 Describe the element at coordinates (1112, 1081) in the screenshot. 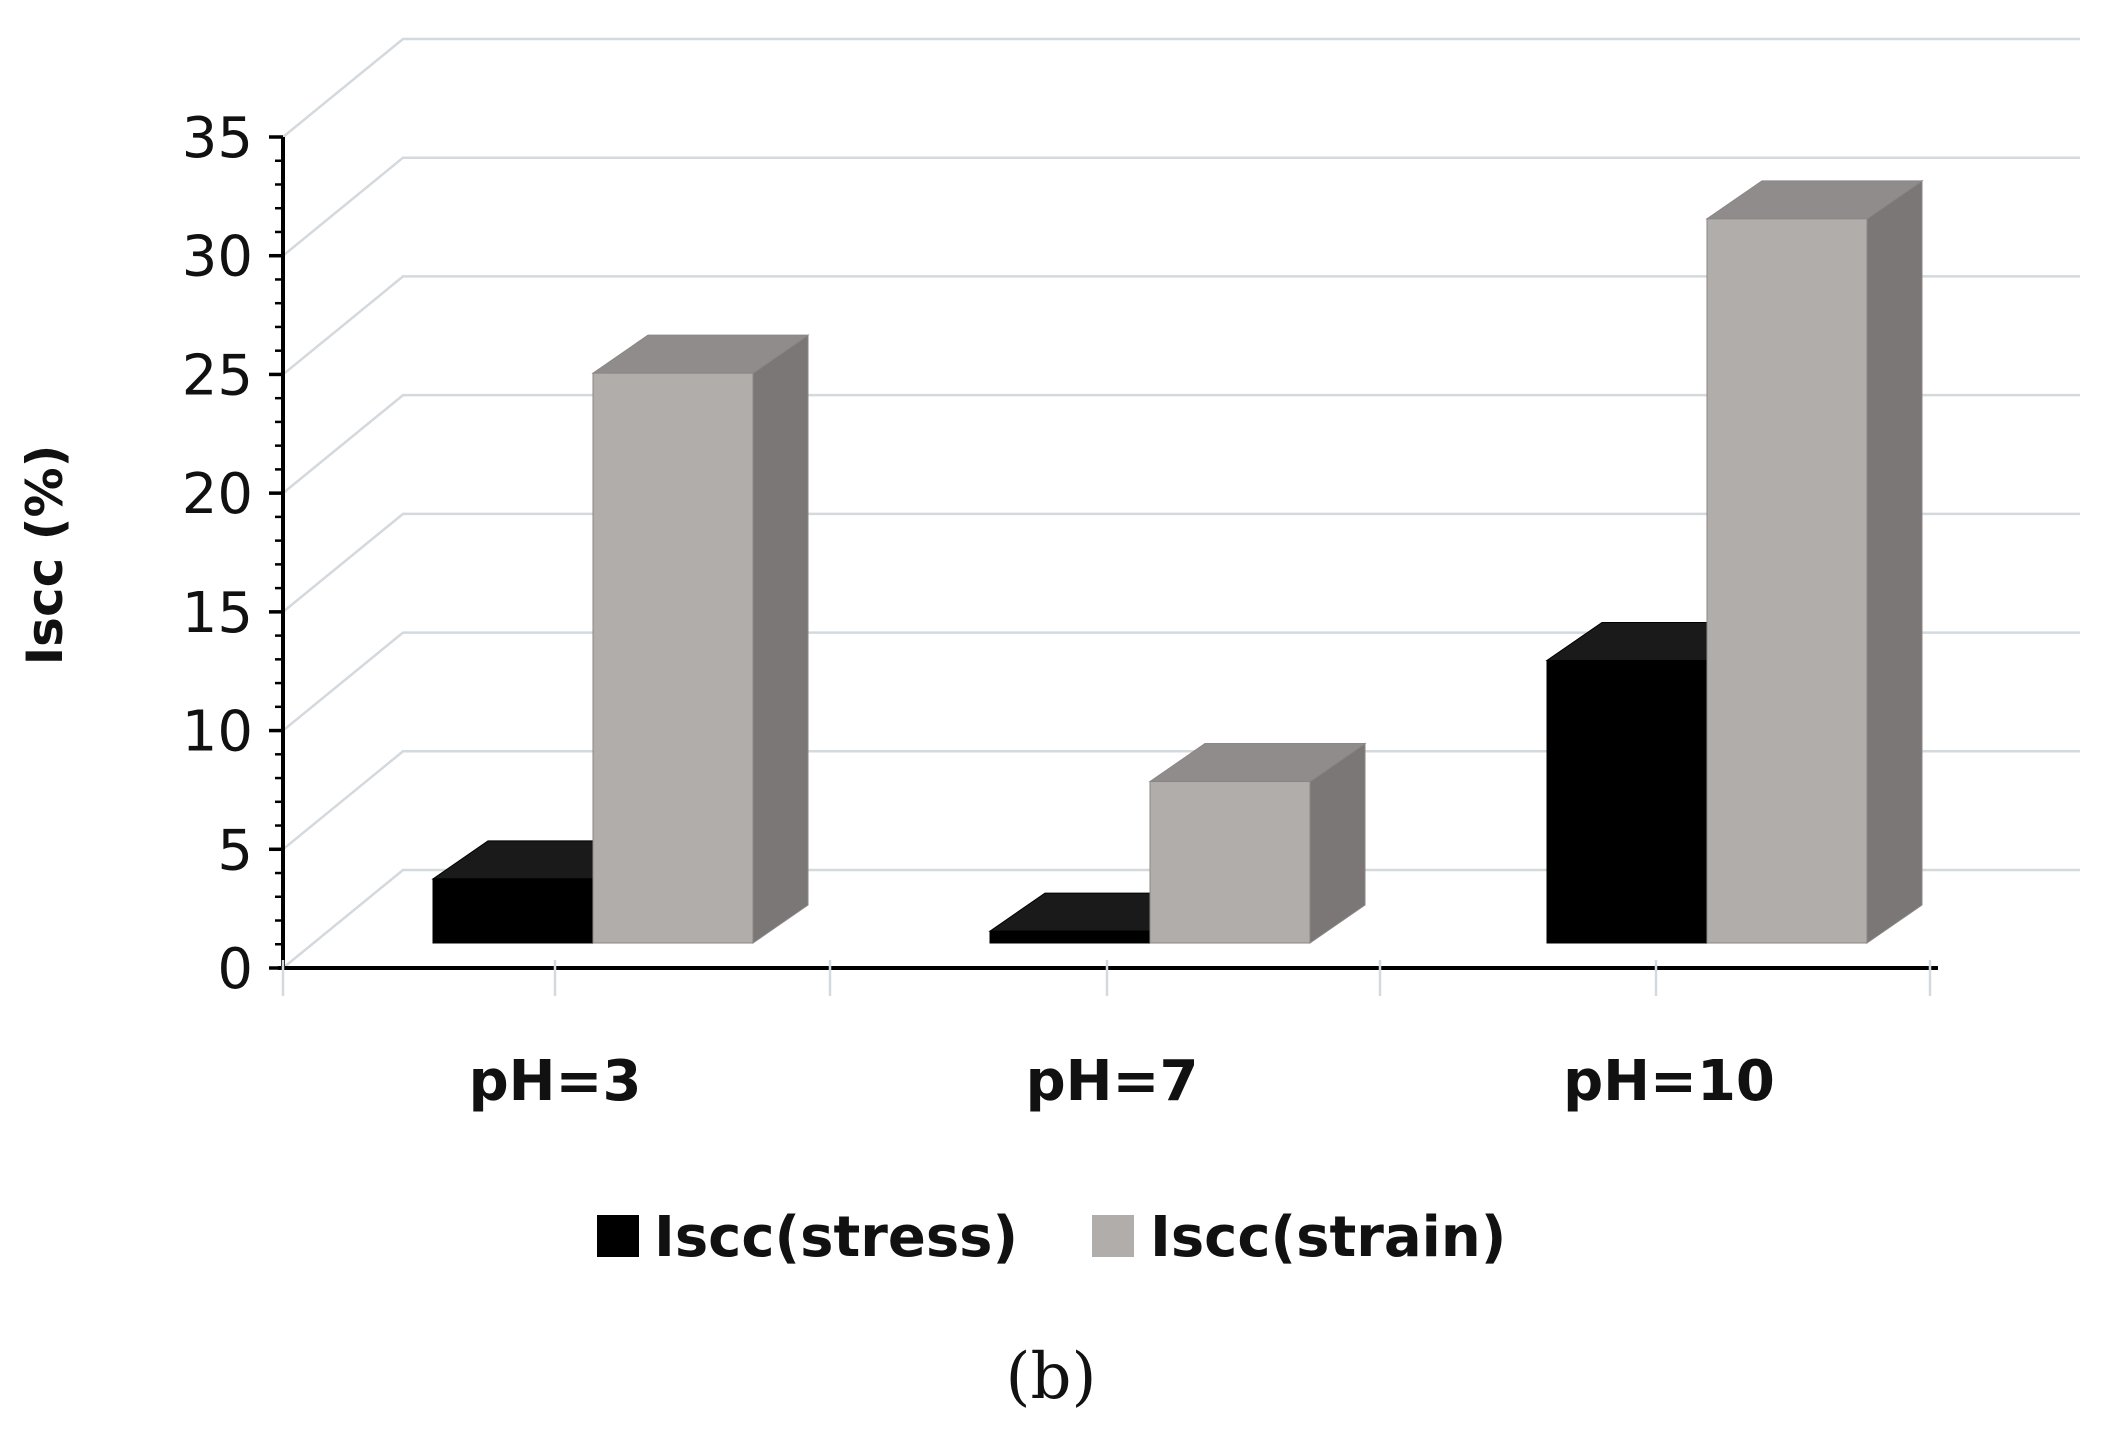

I see `x-tick-label: pH=7` at that location.